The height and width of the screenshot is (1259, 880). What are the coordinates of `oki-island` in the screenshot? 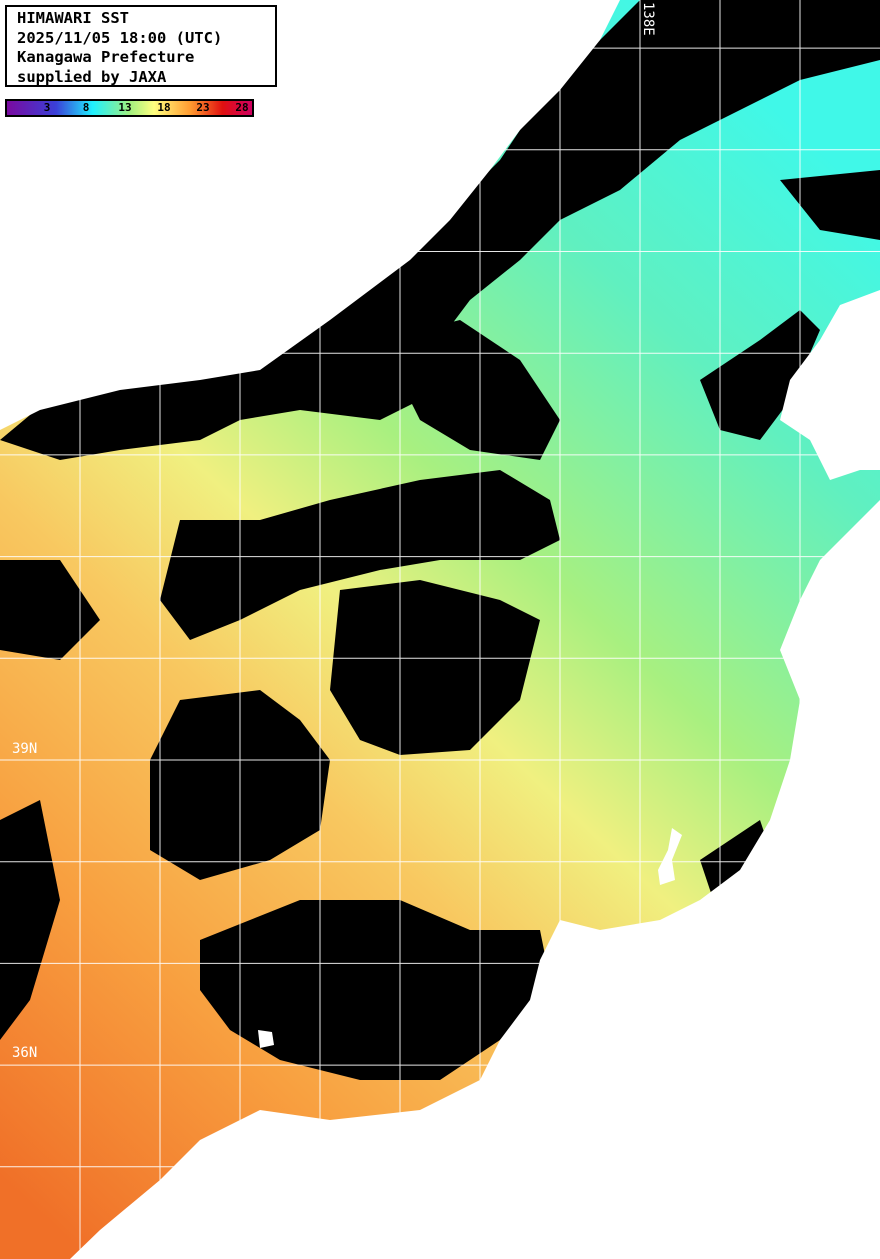 It's located at (266, 1039).